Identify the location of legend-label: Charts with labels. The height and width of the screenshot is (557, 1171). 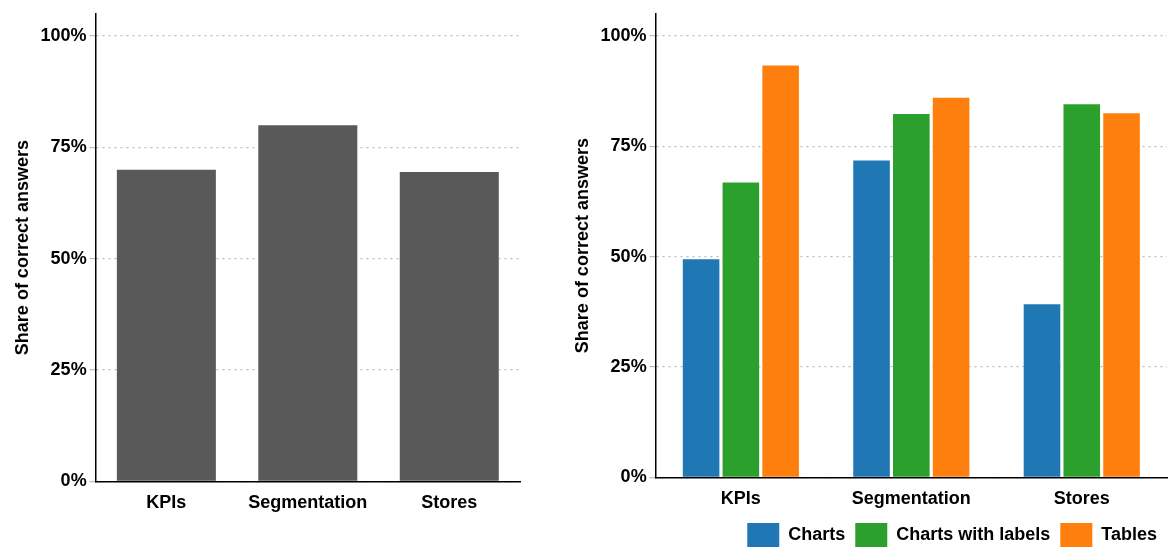
(973, 533).